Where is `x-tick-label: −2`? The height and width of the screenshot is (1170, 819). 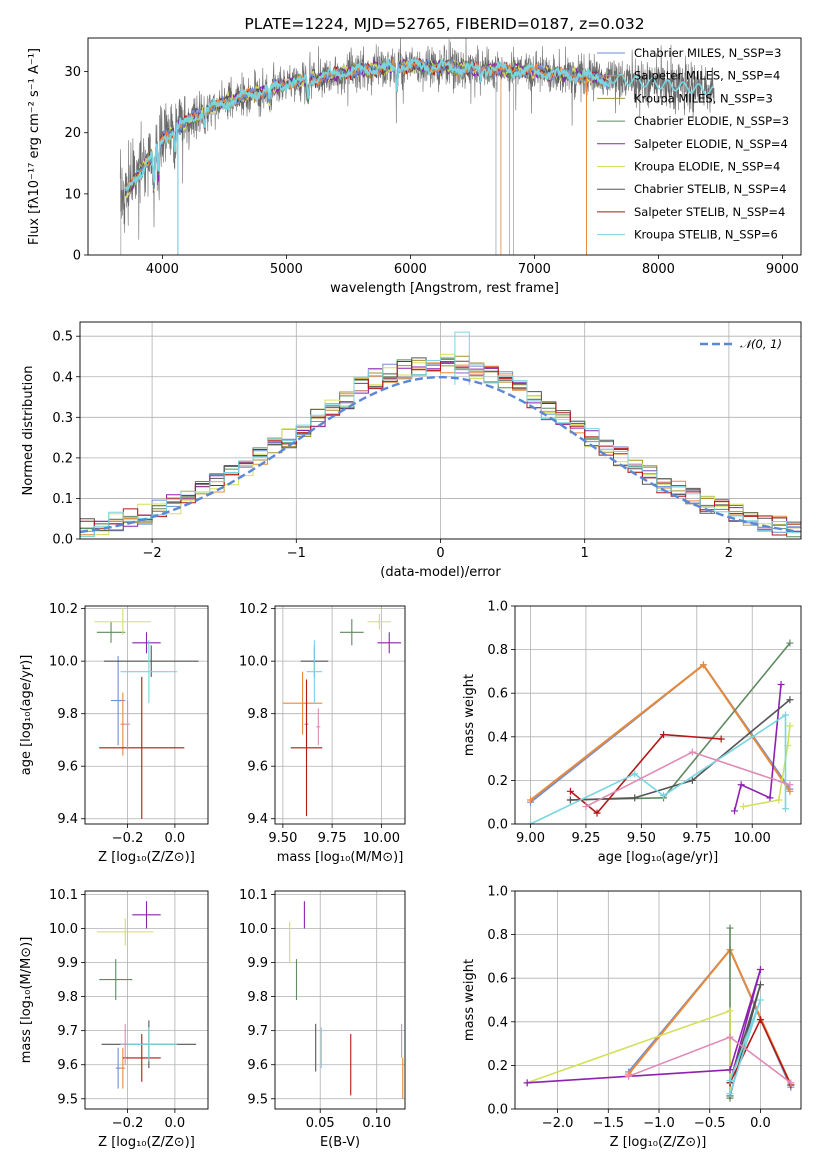
x-tick-label: −2 is located at coordinates (152, 553).